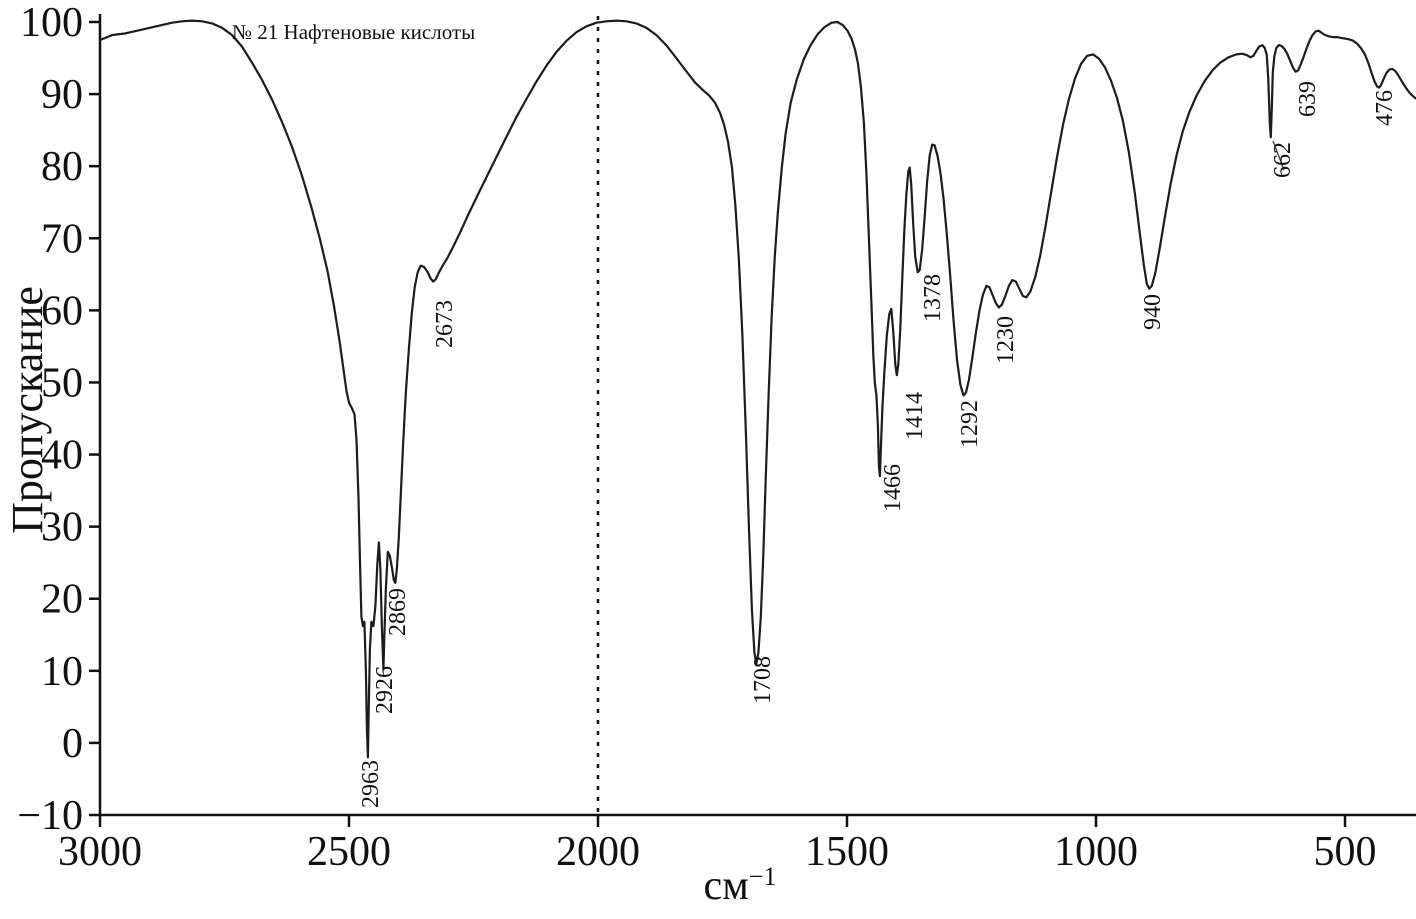  Describe the element at coordinates (385, 690) in the screenshot. I see `peak-label-2926: 2926` at that location.